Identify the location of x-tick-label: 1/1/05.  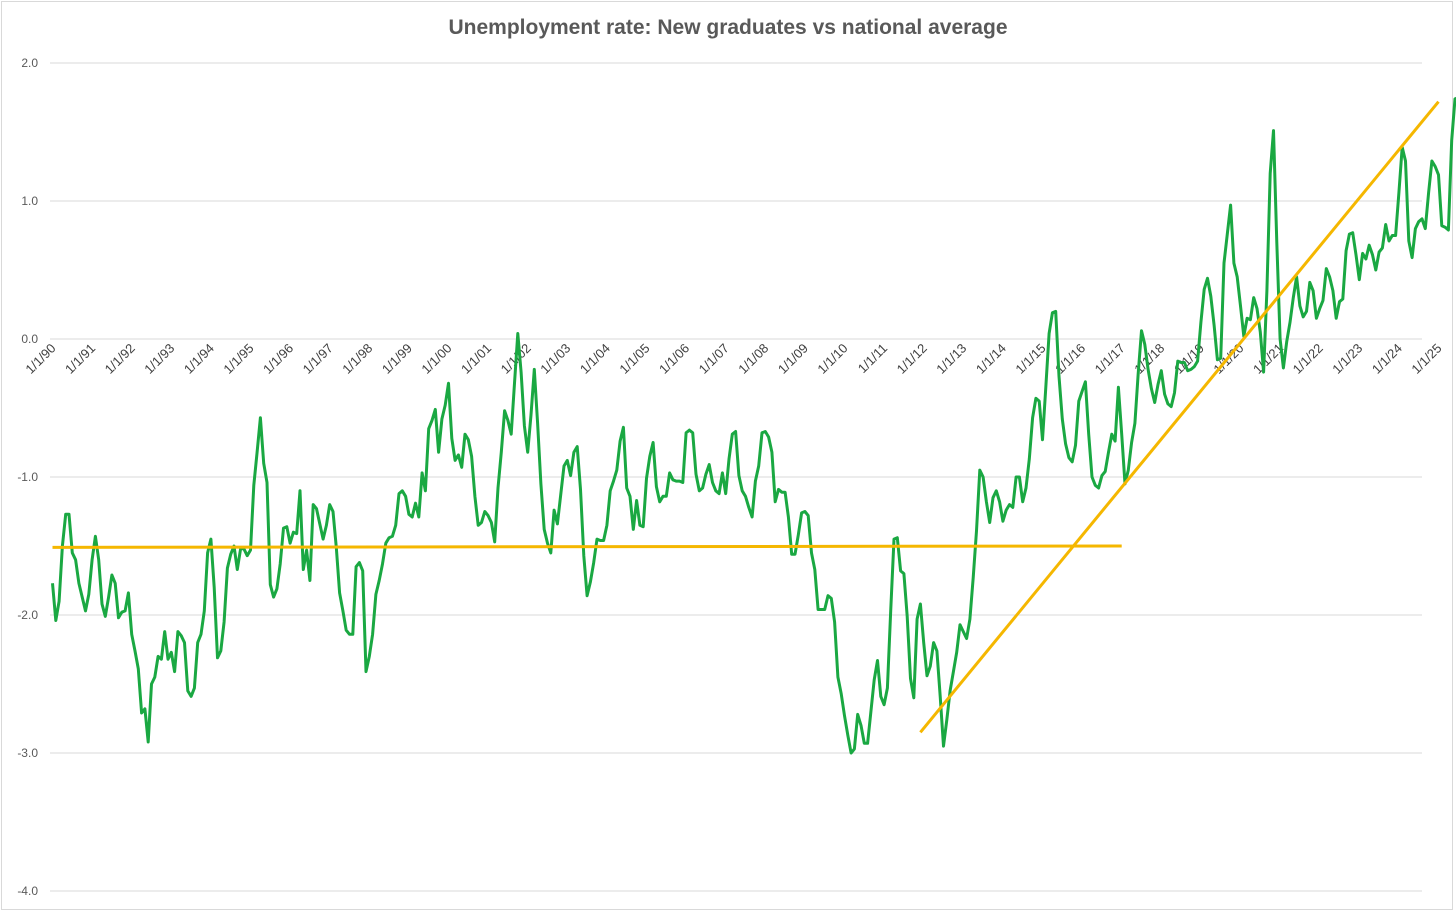
(634, 359).